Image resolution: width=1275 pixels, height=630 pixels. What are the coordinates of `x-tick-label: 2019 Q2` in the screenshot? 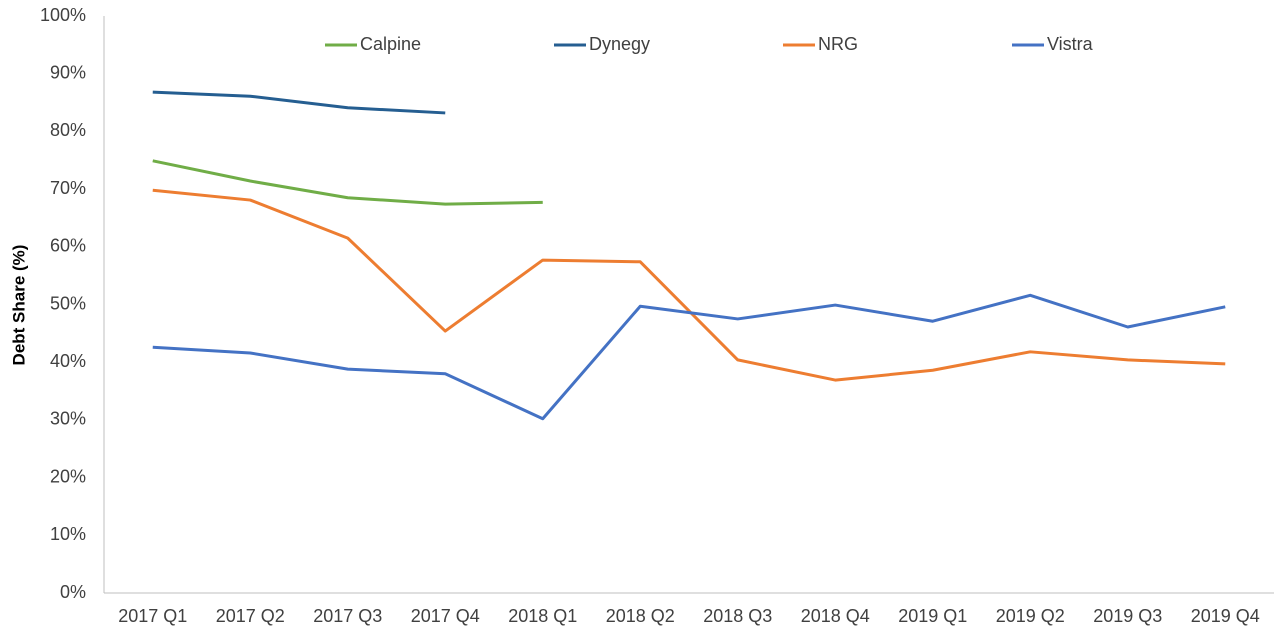 It's located at (1030, 616).